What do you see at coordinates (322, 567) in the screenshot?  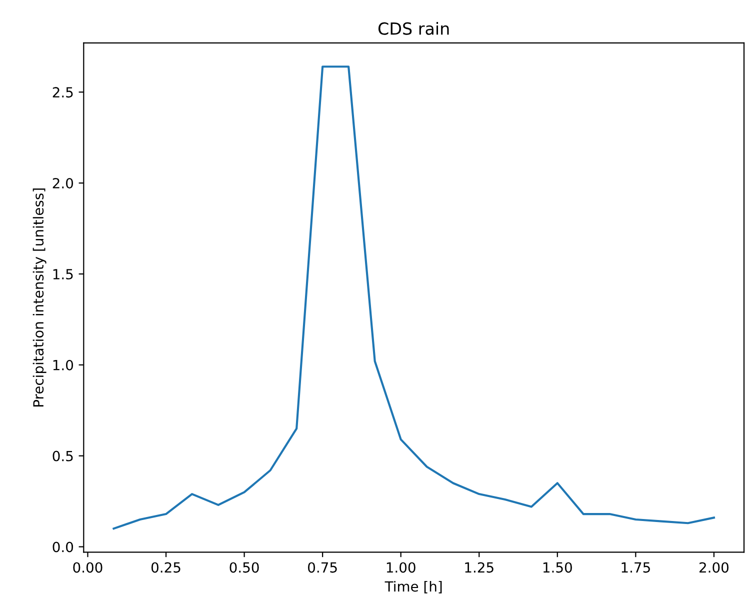 I see `x-tick-label: 0.75` at bounding box center [322, 567].